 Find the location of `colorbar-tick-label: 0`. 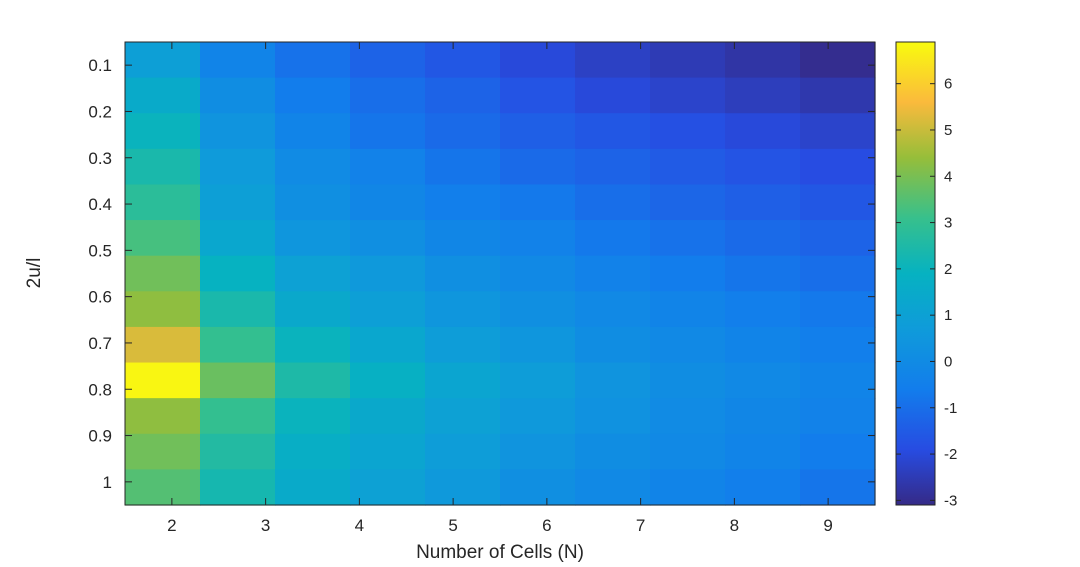

colorbar-tick-label: 0 is located at coordinates (948, 361).